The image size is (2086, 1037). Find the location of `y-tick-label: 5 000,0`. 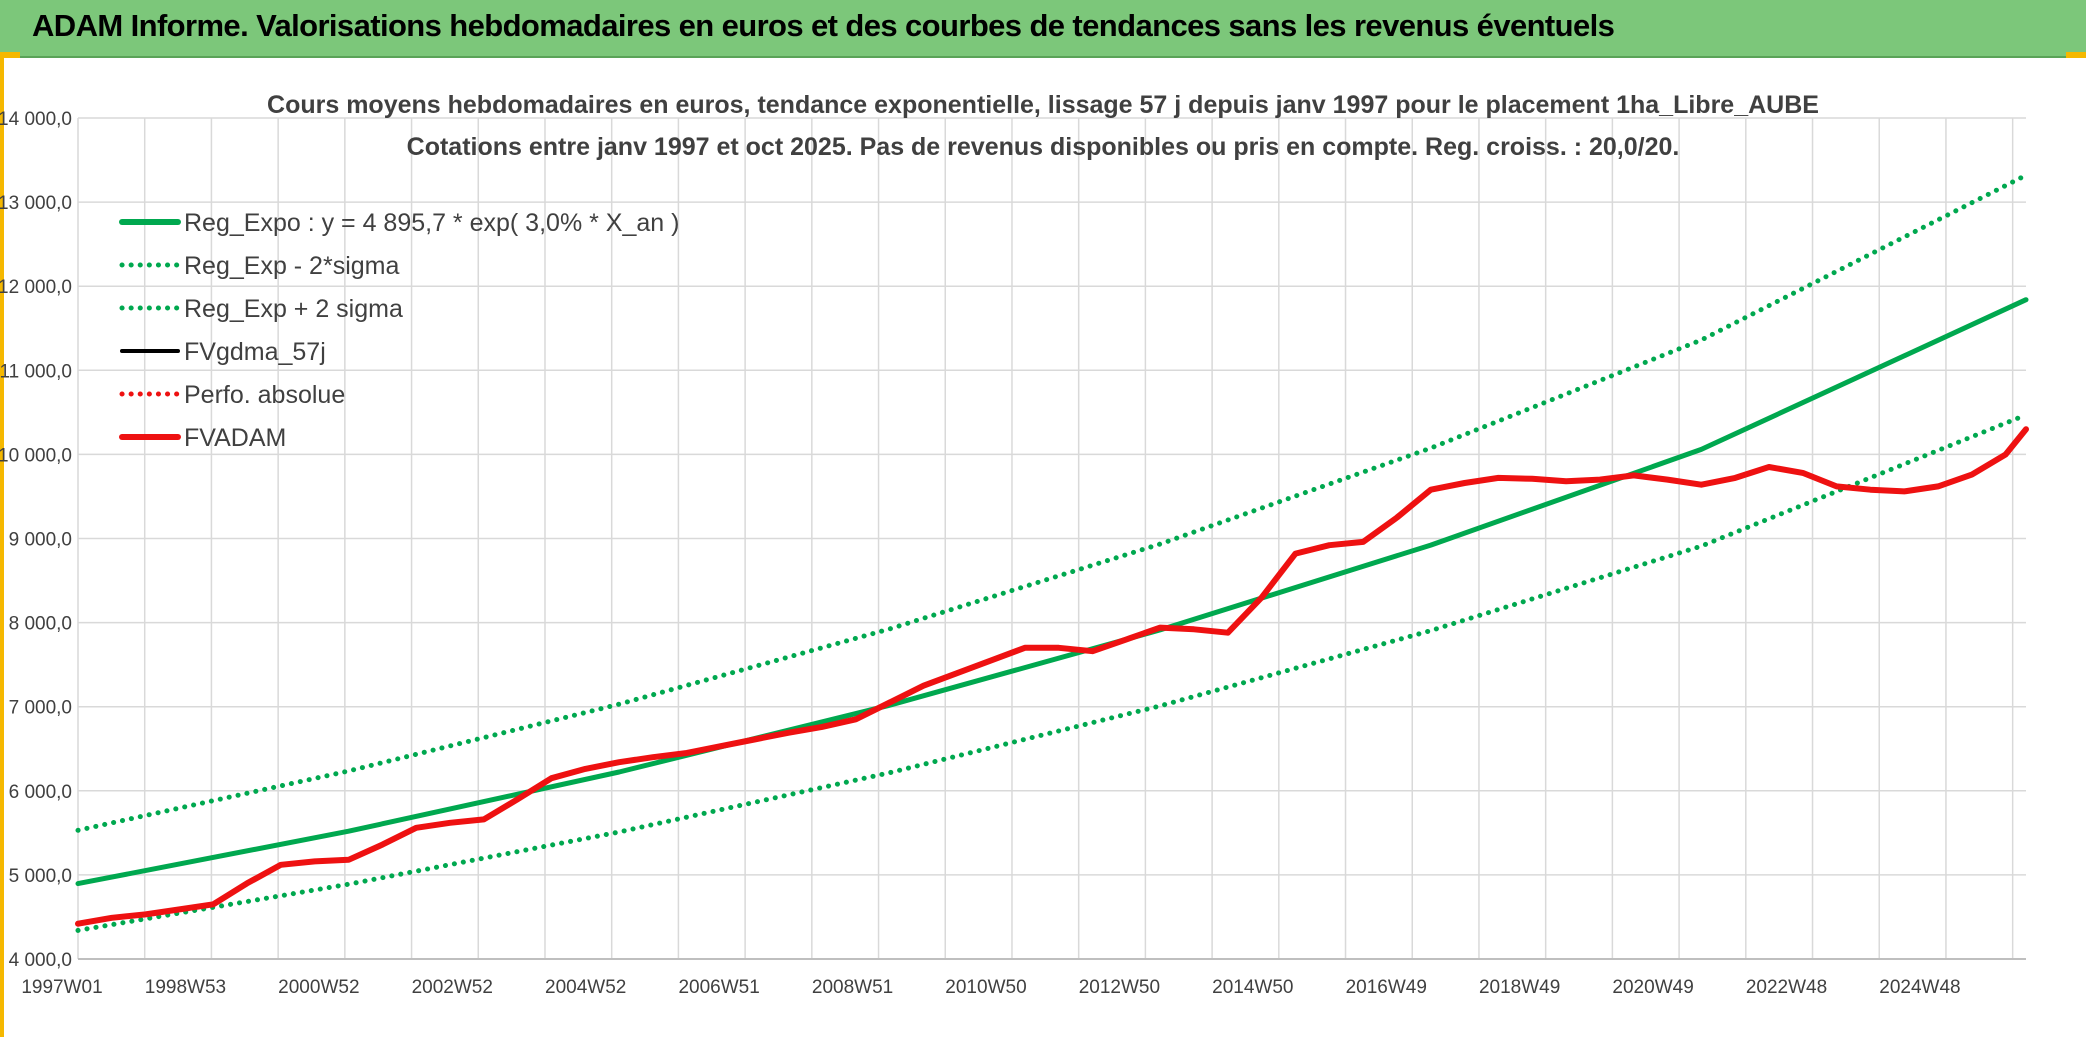

y-tick-label: 5 000,0 is located at coordinates (40, 876).